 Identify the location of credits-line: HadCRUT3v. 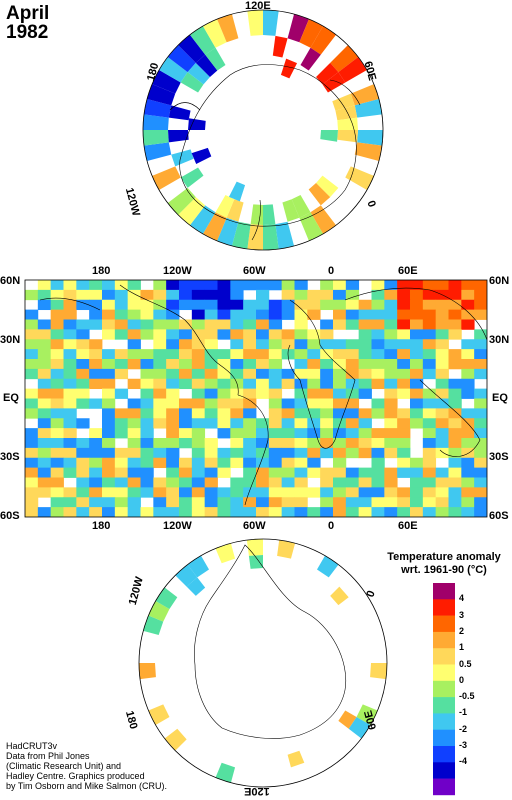
(32, 746).